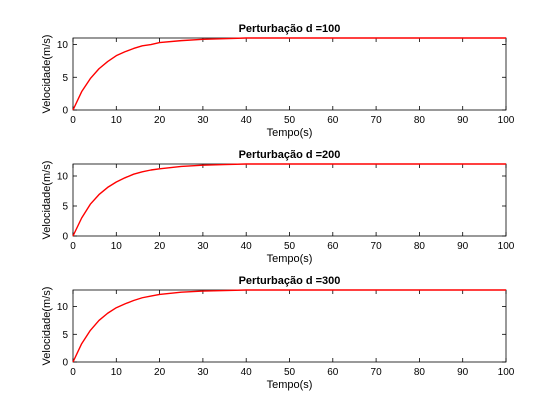 The height and width of the screenshot is (420, 560). I want to click on y-axis-label-2: Velocidade(m/s), so click(47, 200).